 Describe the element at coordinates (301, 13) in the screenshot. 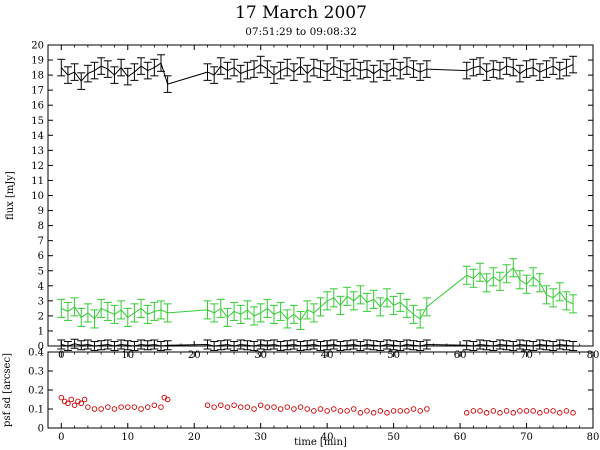

I see `chart-title: 17 March 2007` at that location.